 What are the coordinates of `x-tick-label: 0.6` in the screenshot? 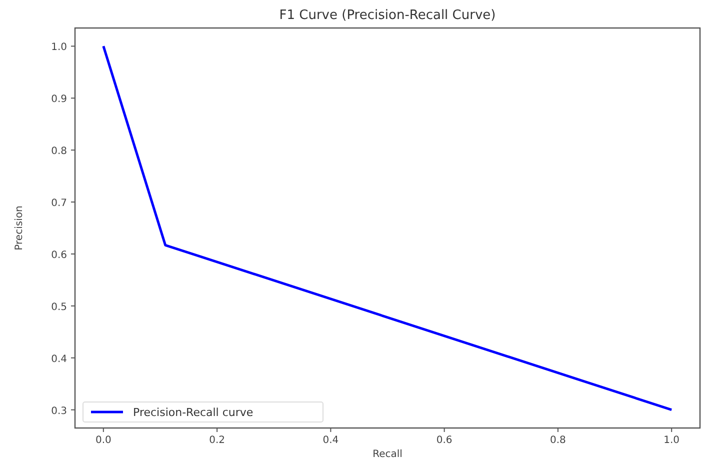 It's located at (444, 440).